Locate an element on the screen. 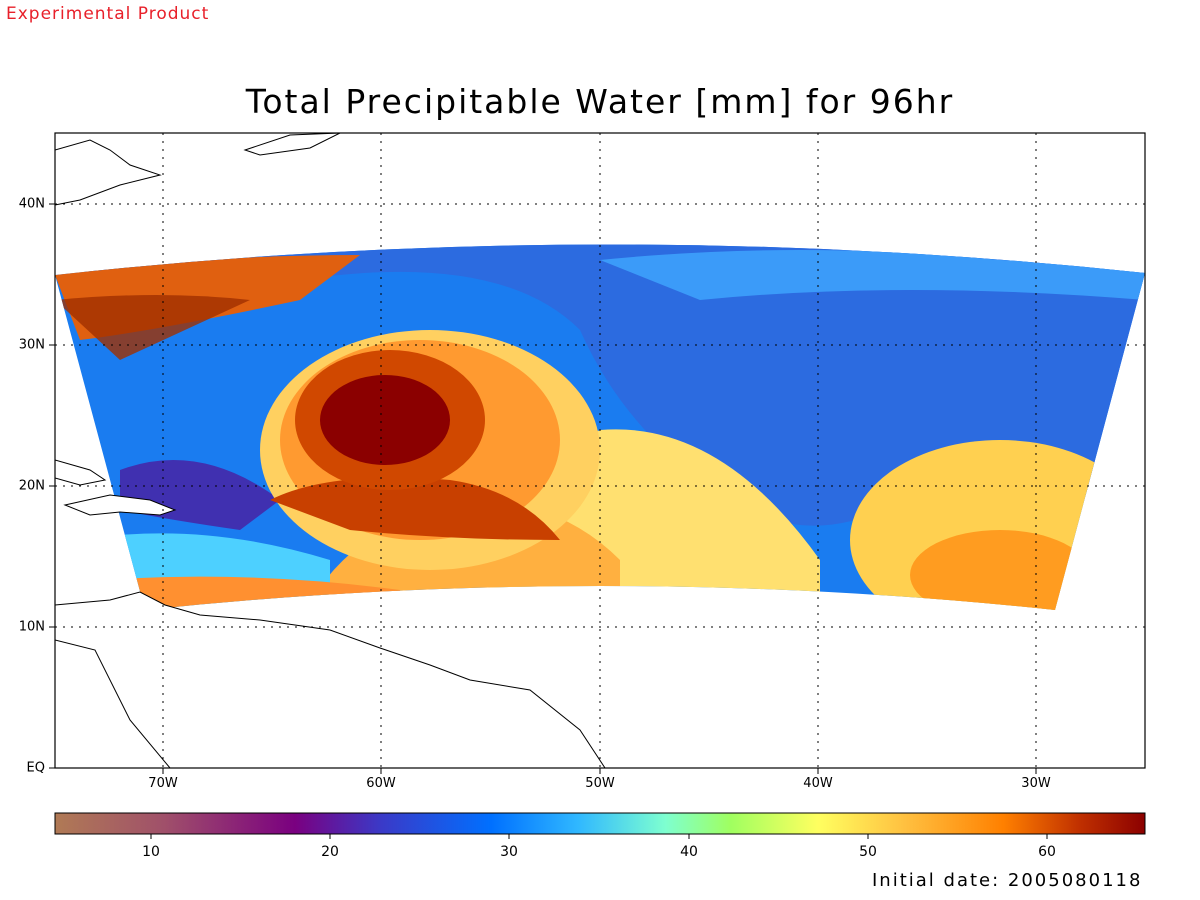 This screenshot has height=900, width=1200. lon-label-30w: 30W is located at coordinates (1036, 783).